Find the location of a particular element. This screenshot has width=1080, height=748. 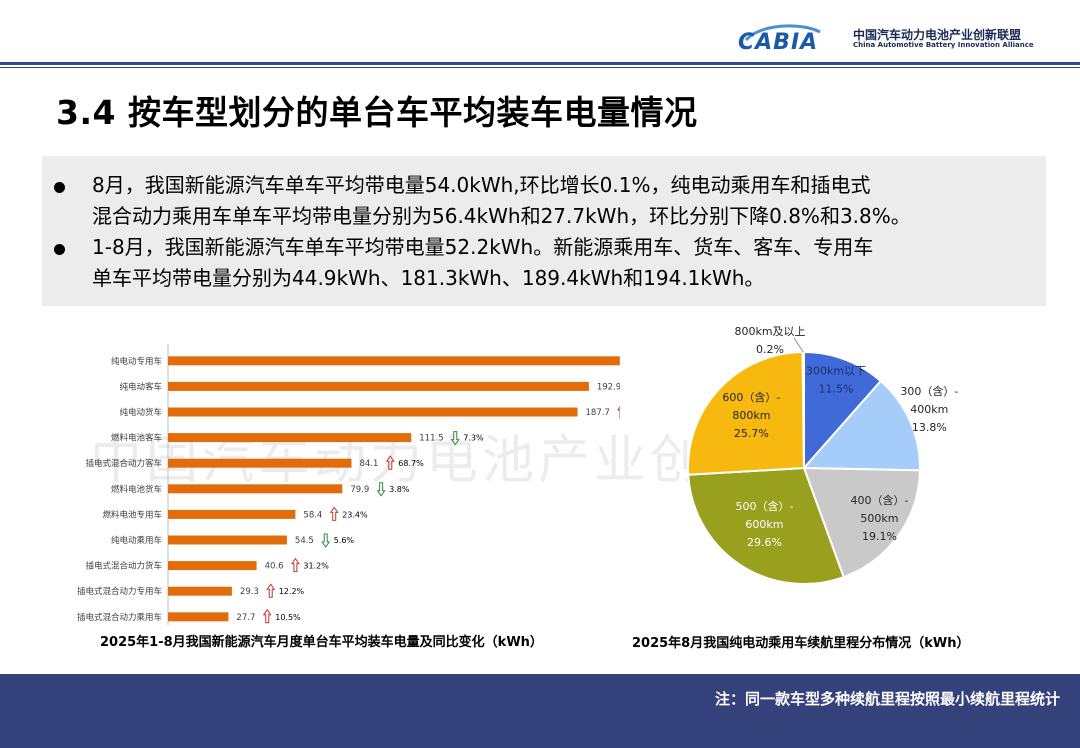

pie-category-label: 500km is located at coordinates (879, 518).